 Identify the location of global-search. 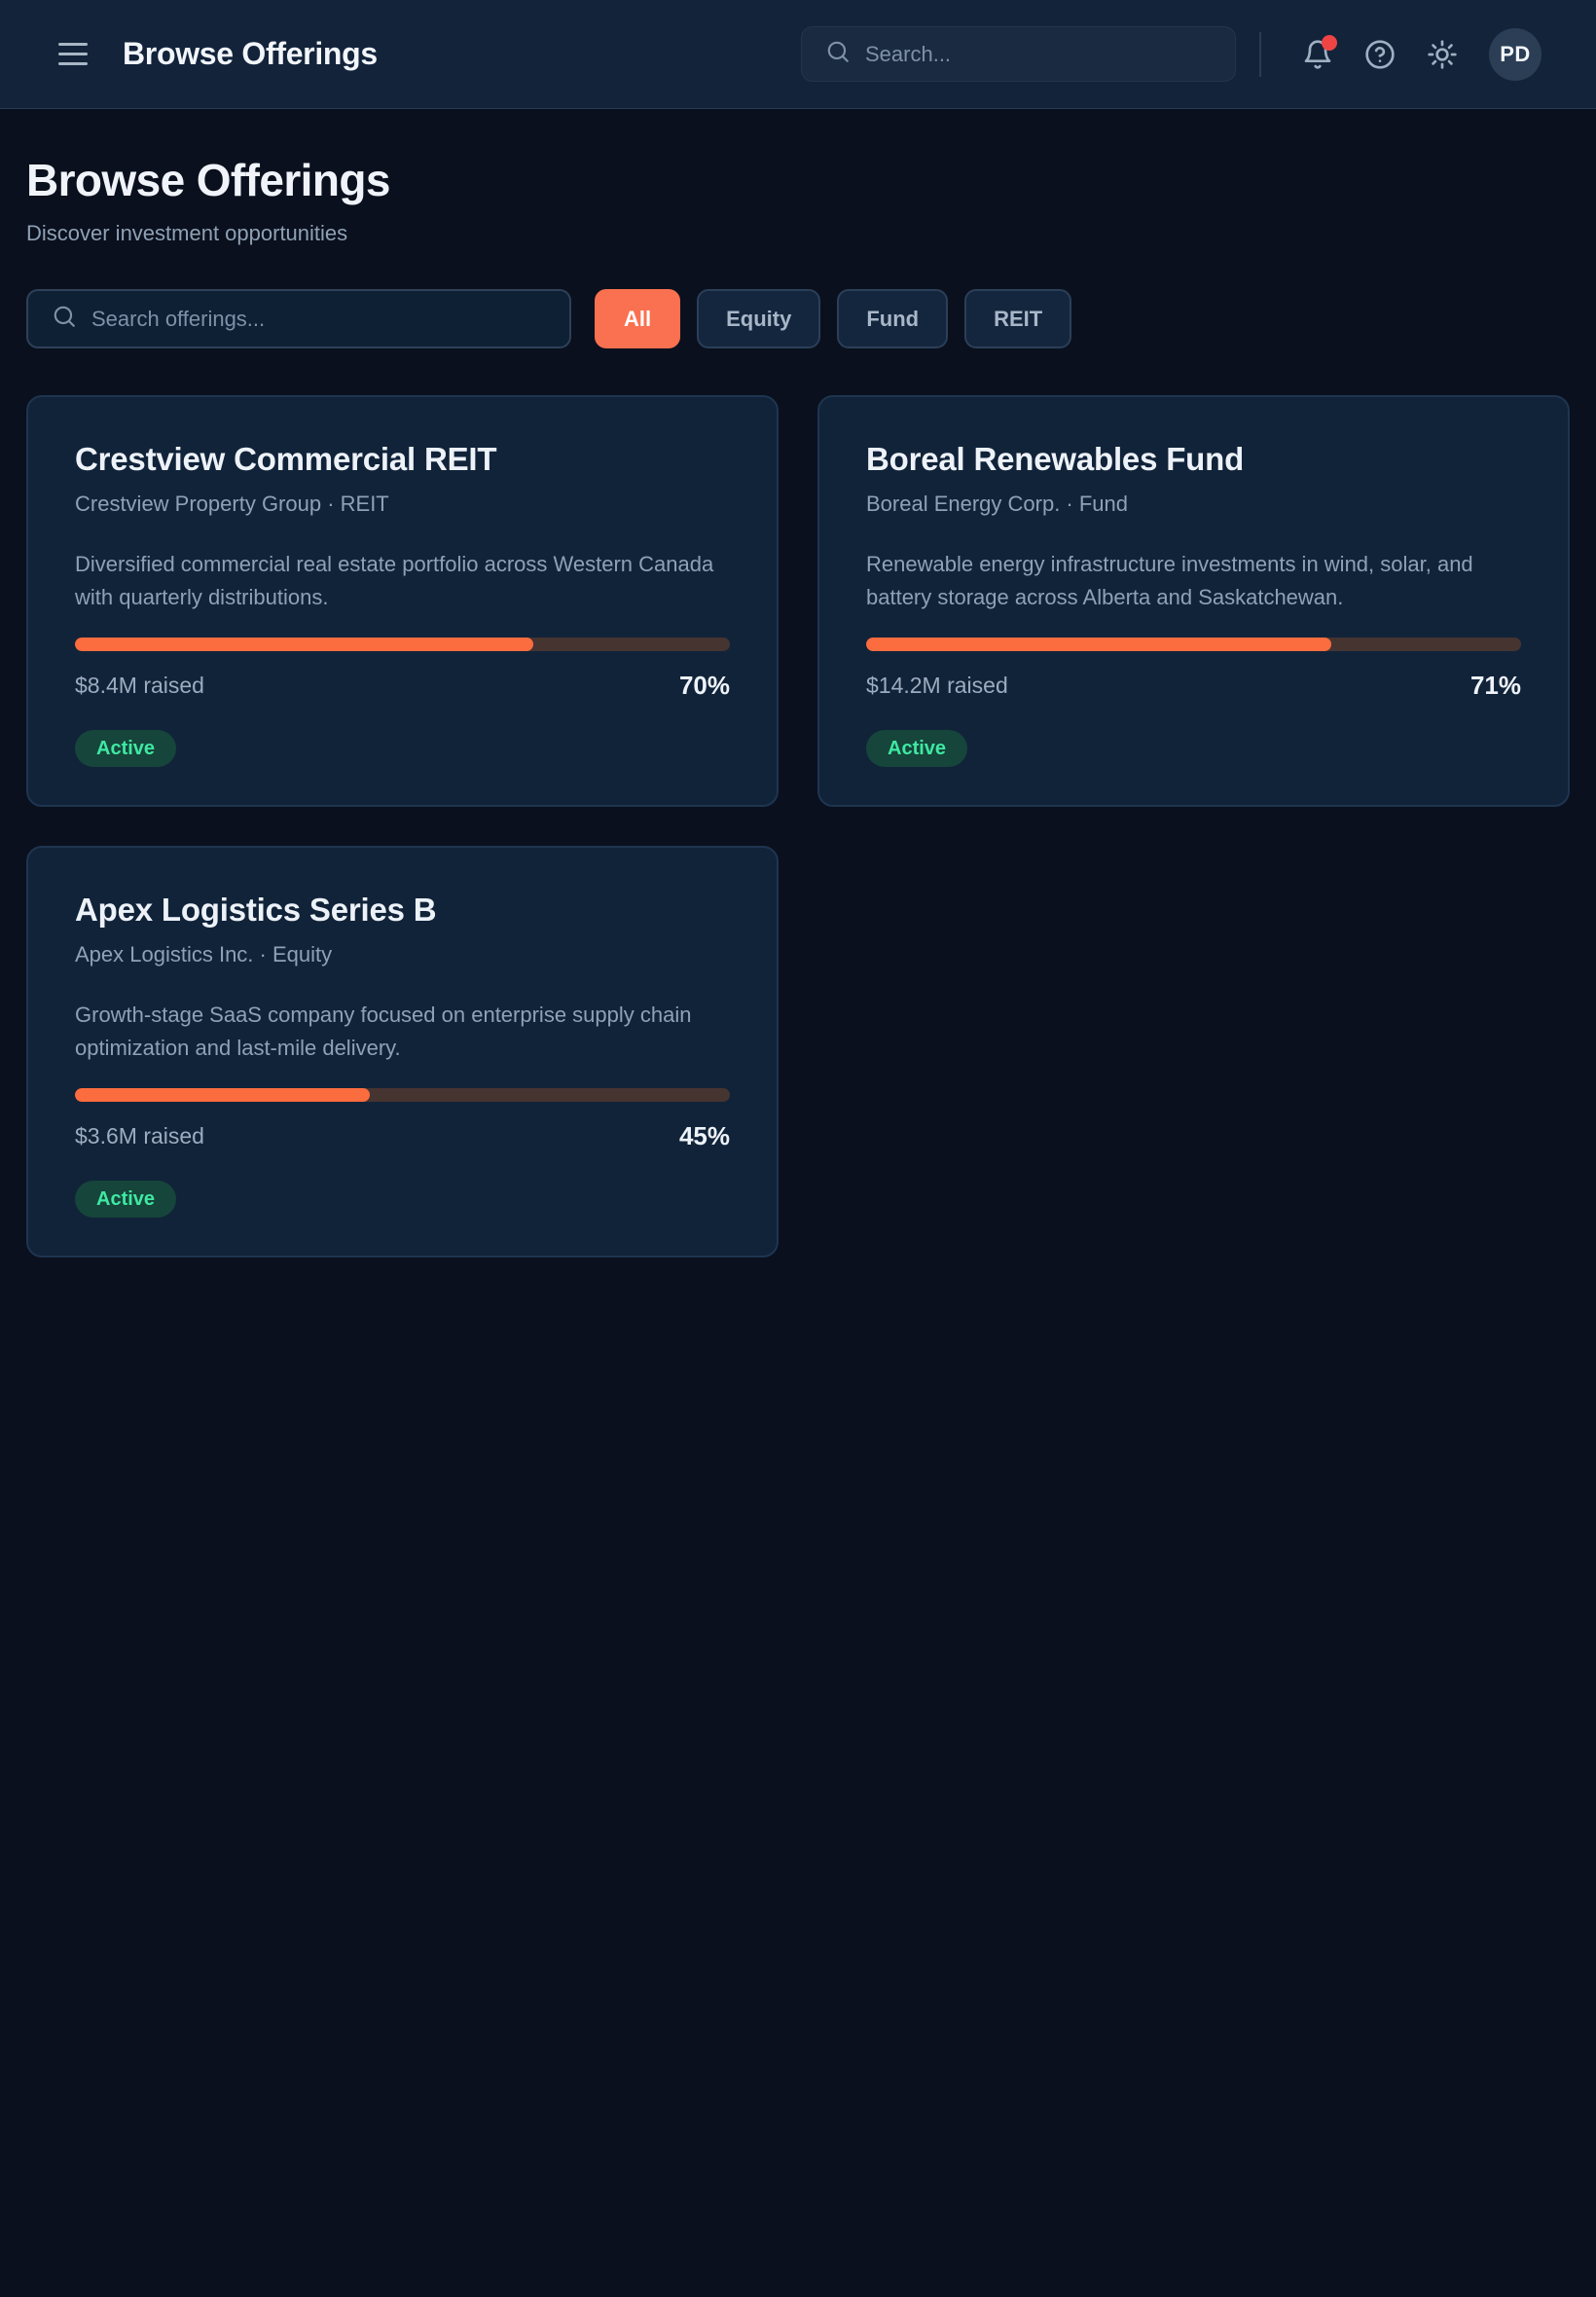
(1018, 54).